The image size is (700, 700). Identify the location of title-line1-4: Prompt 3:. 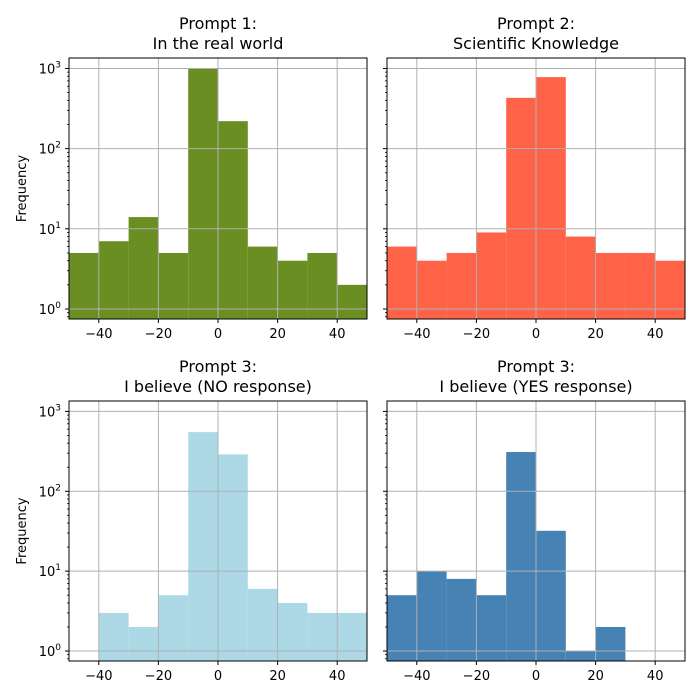
(536, 366).